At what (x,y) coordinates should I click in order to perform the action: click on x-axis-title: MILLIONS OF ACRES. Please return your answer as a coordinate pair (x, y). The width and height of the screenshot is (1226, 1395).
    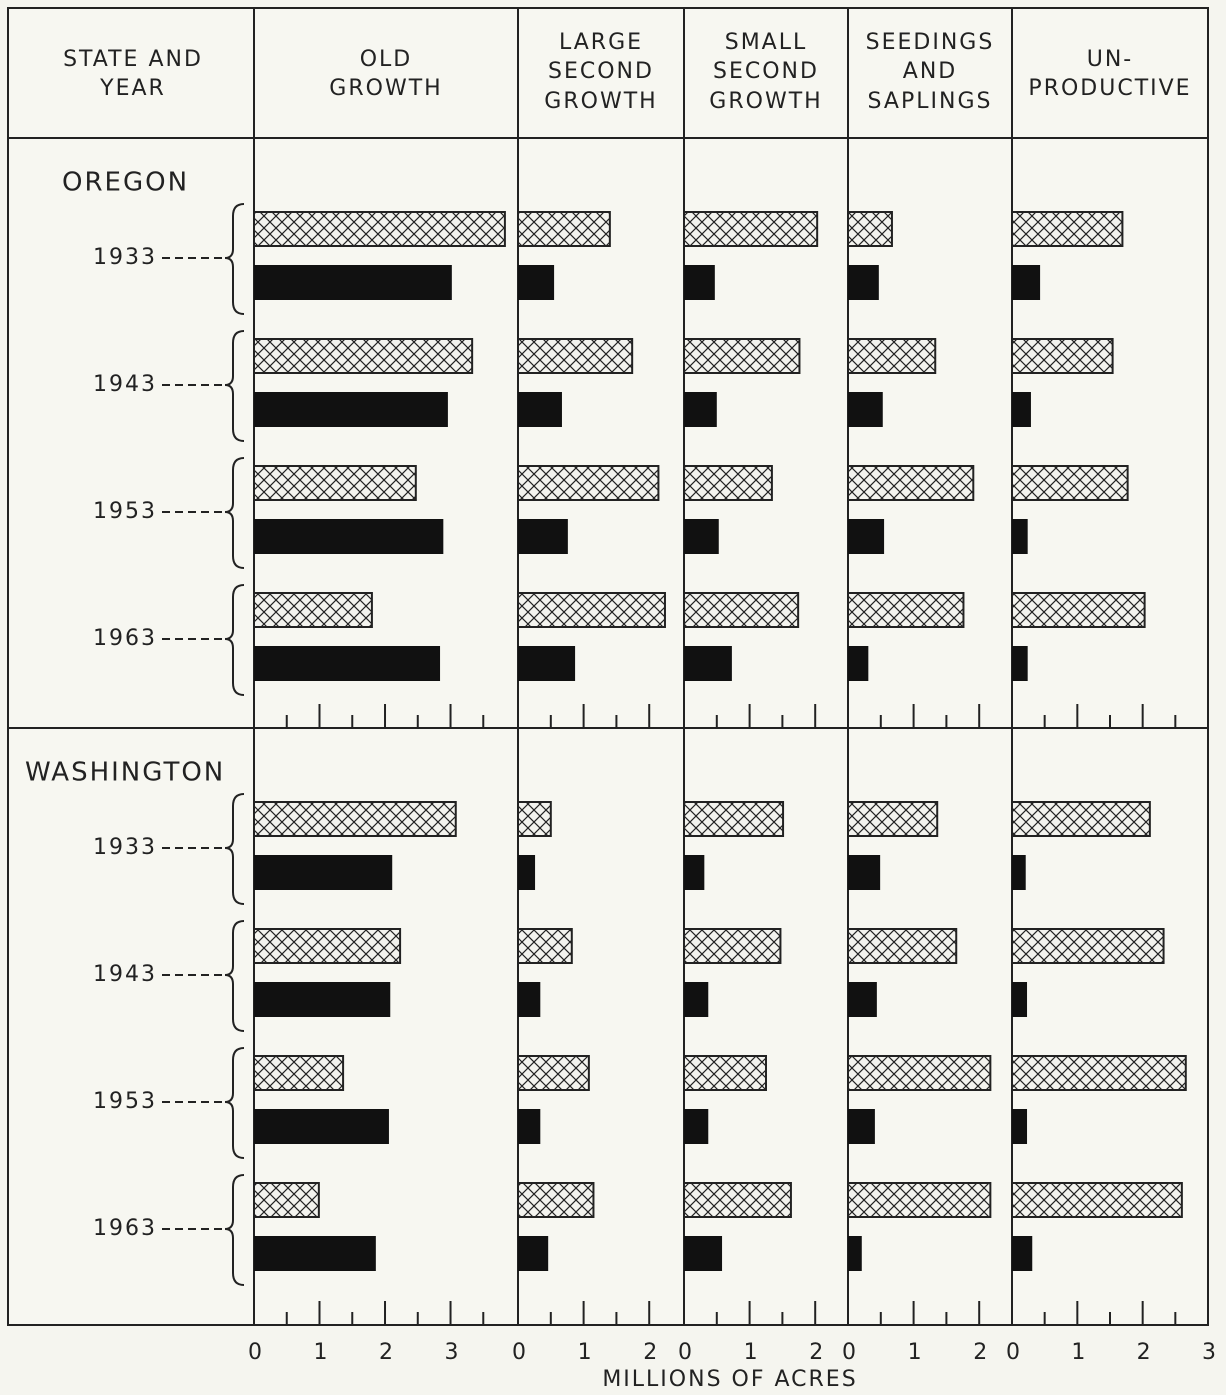
    Looking at the image, I should click on (729, 1379).